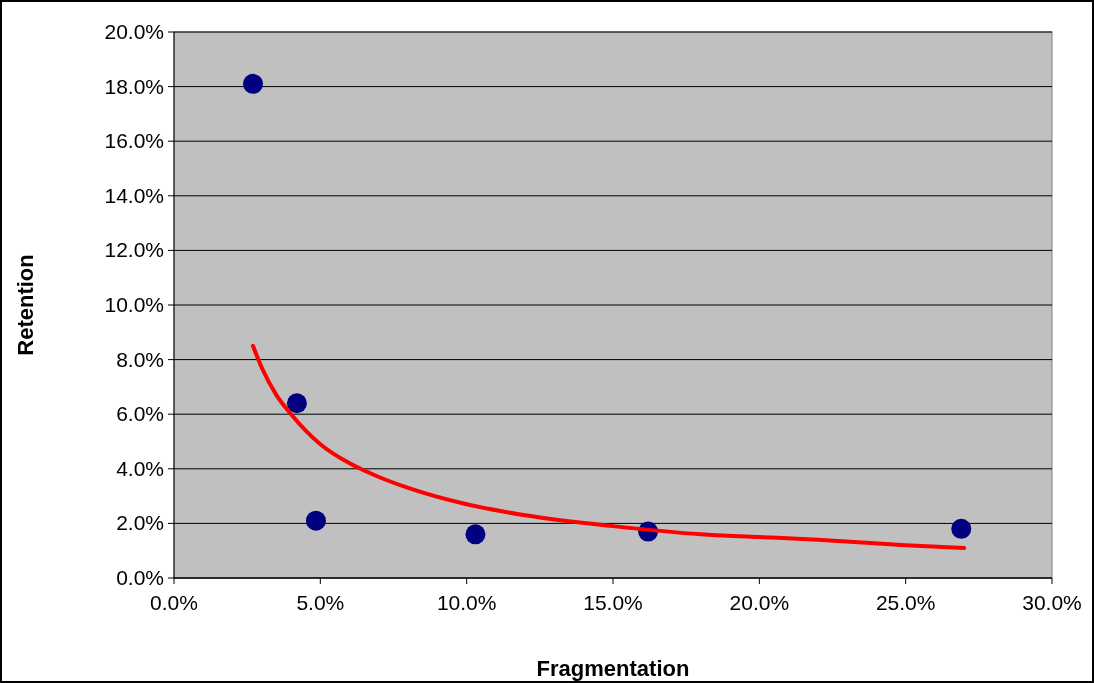 This screenshot has height=683, width=1094. I want to click on x-tick-label: 30.0%, so click(1052, 602).